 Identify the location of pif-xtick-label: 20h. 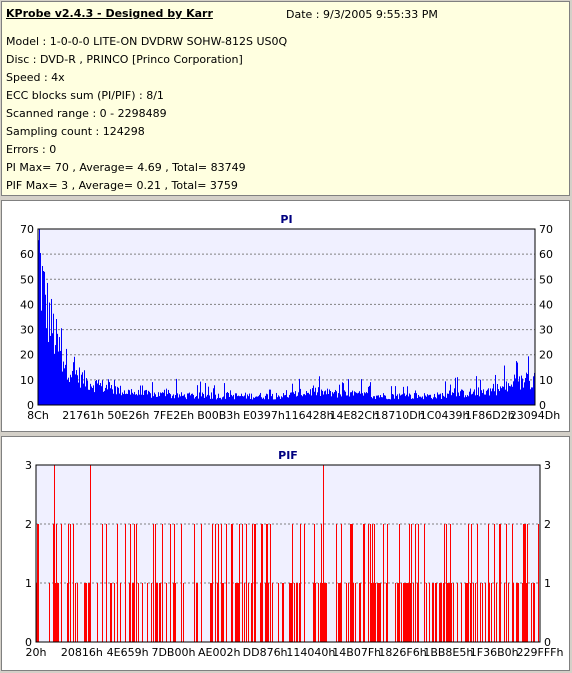
(36, 652).